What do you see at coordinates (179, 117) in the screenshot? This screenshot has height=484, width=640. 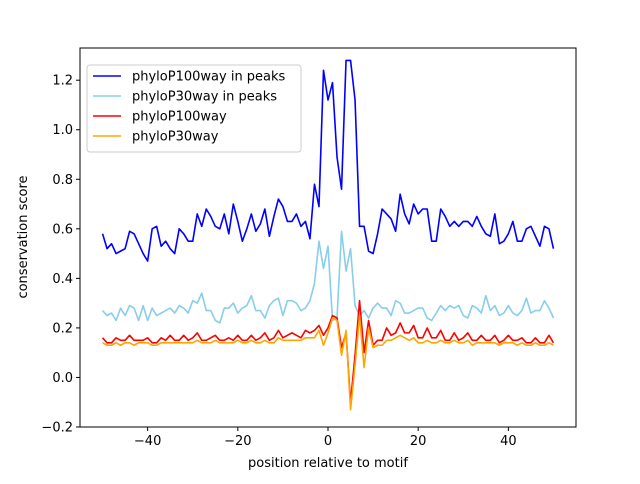 I see `legend-label: phyloP100way` at bounding box center [179, 117].